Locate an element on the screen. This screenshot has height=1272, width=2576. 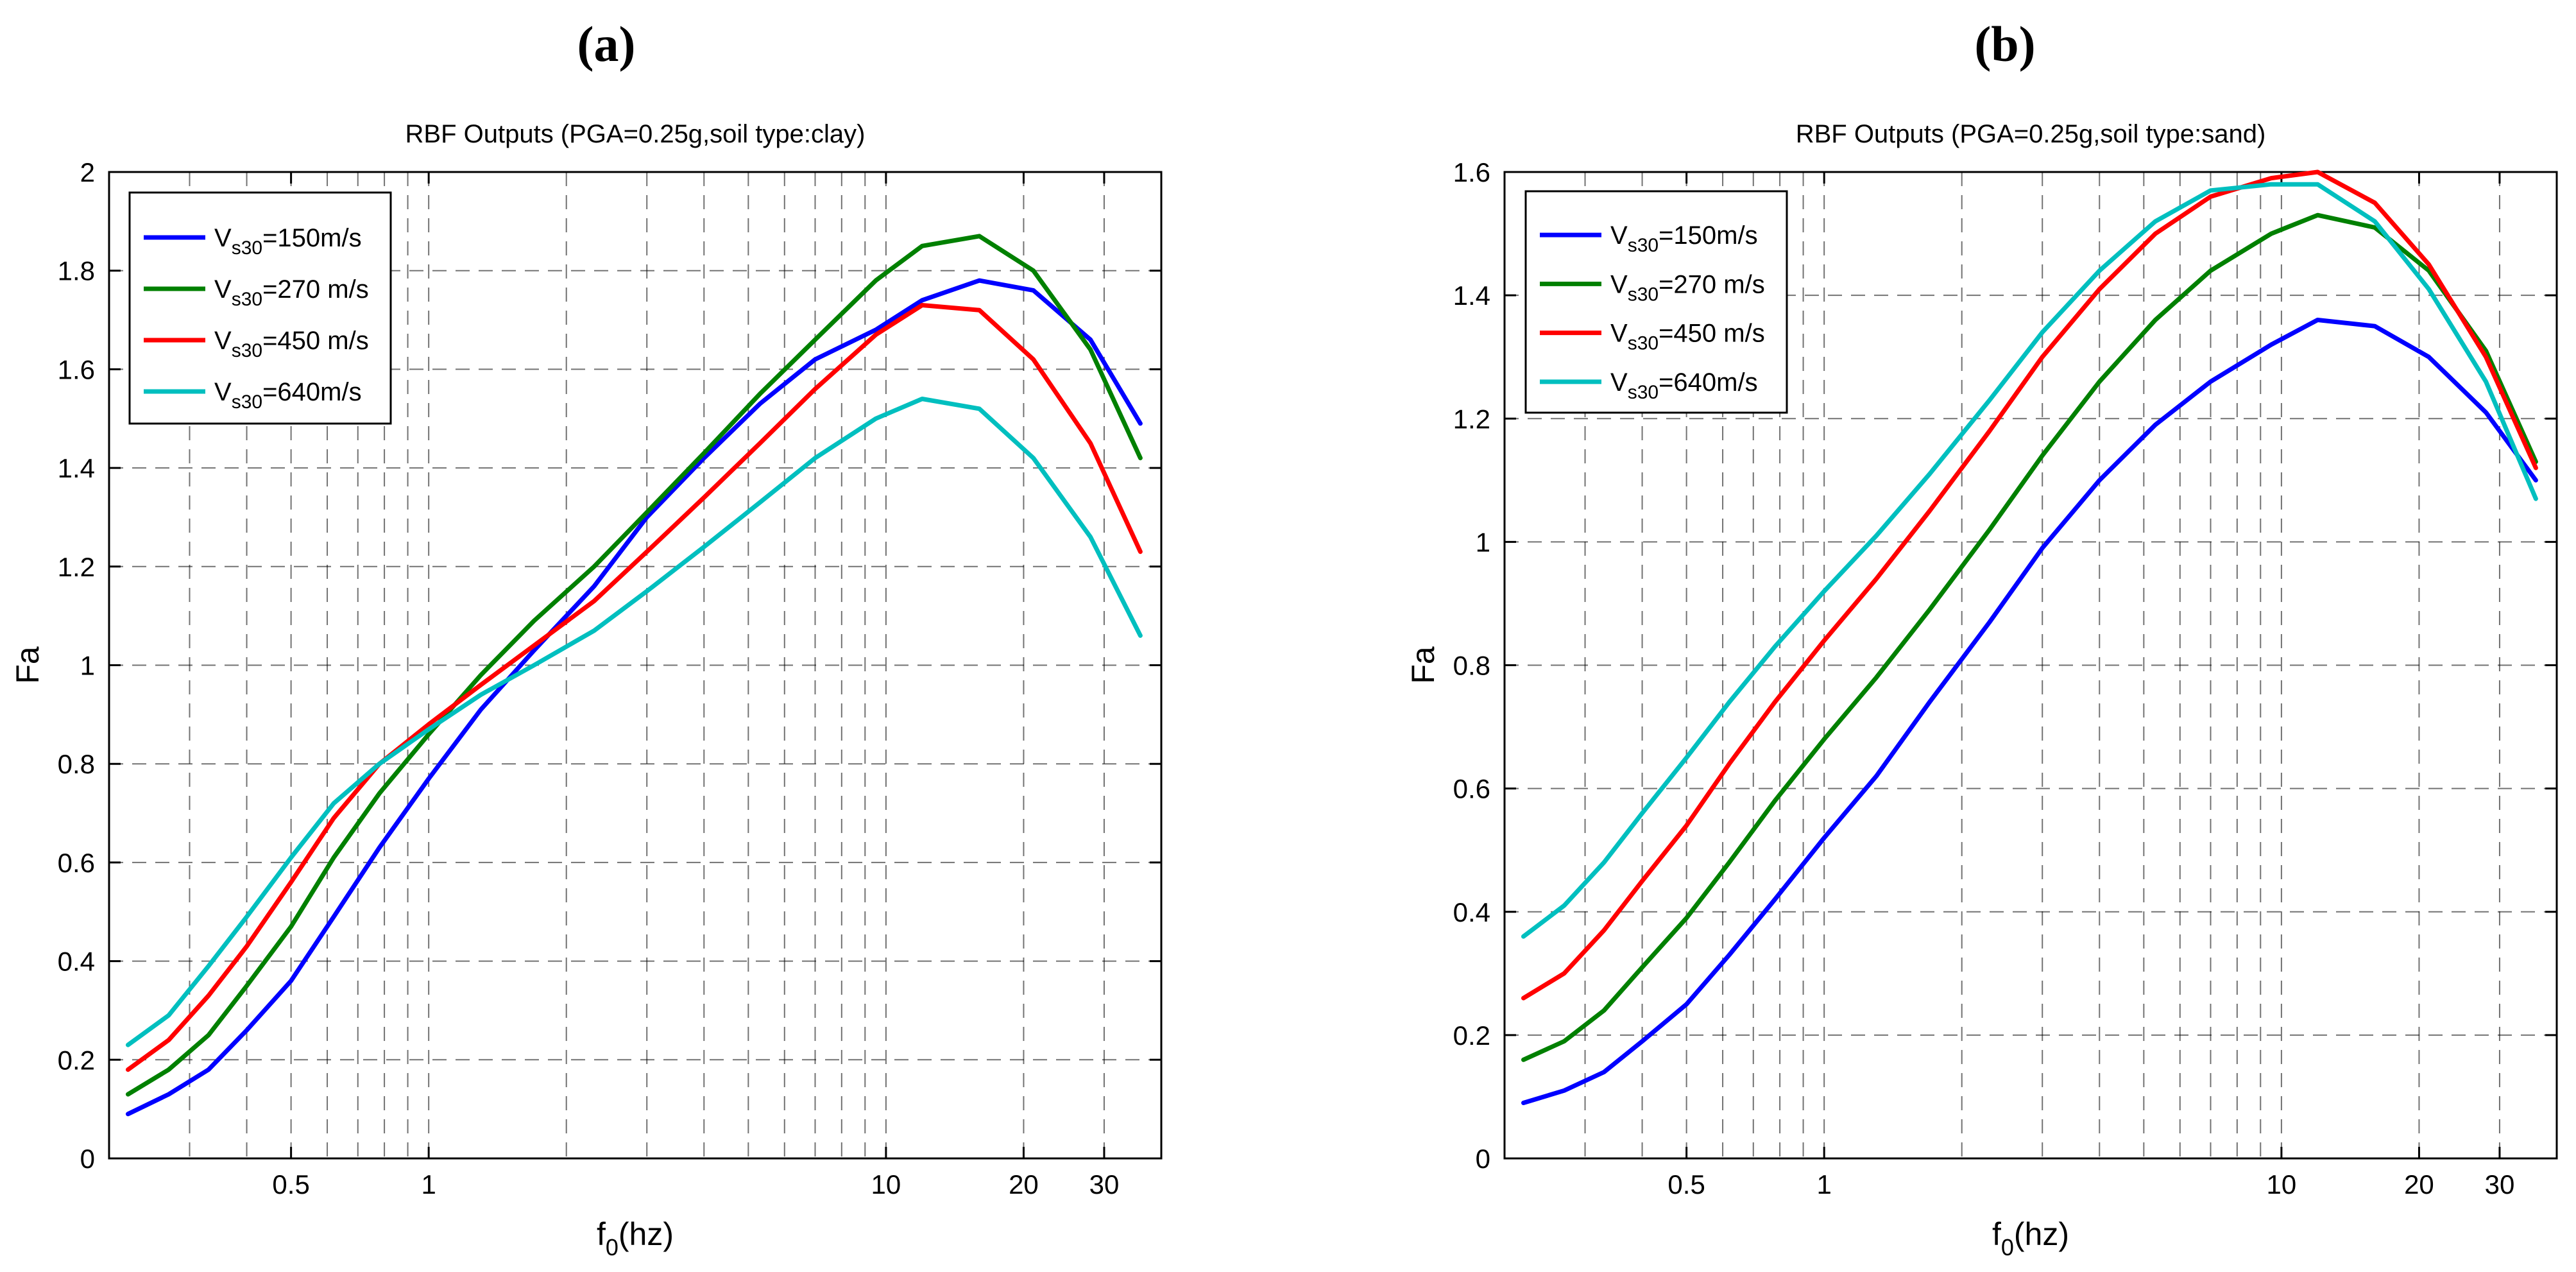
chart-title: RBF Outputs (PGA=0.25g,soil type:clay) is located at coordinates (635, 134).